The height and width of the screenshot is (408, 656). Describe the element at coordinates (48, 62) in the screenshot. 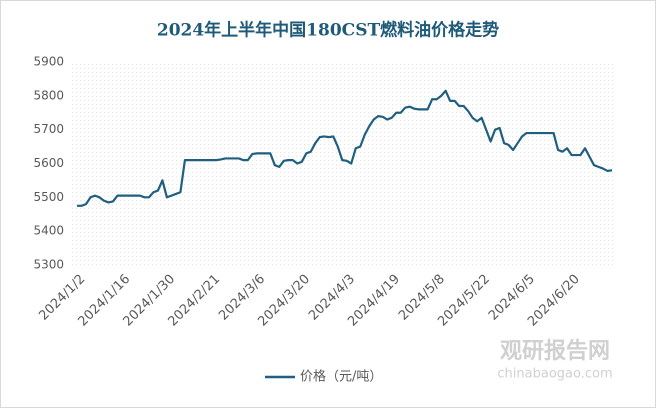

I see `y-tick-label: 5900` at that location.